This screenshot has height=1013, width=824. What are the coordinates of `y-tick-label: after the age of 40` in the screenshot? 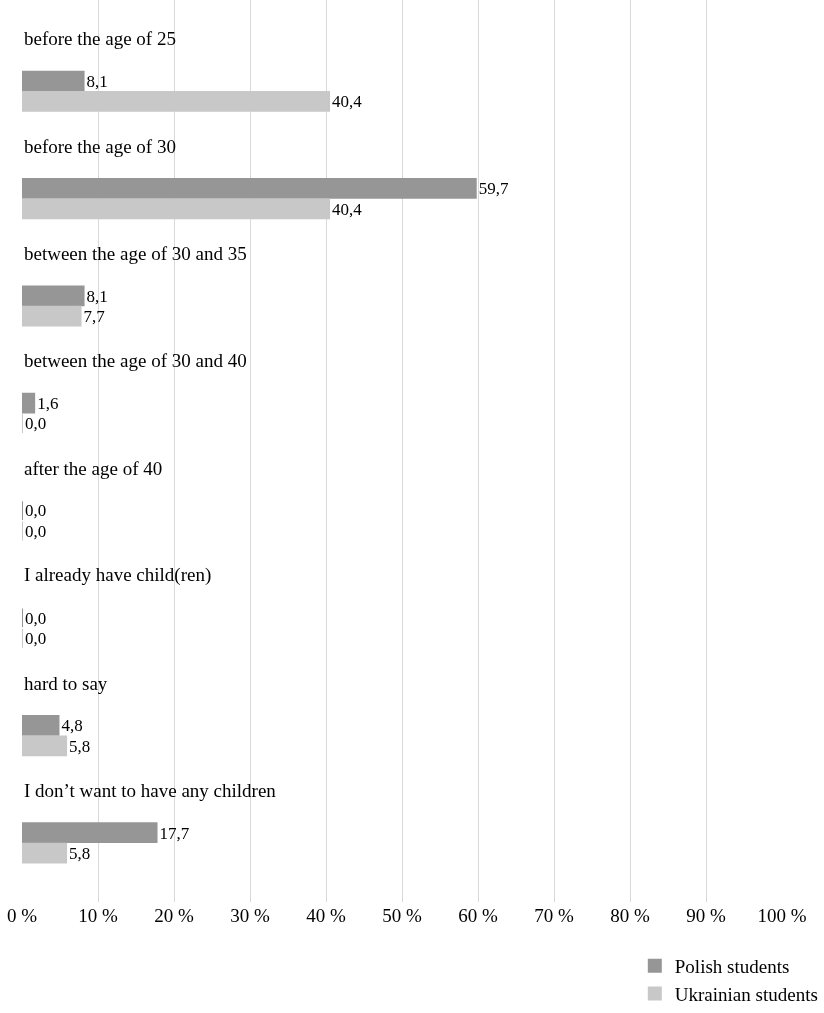 It's located at (93, 468).